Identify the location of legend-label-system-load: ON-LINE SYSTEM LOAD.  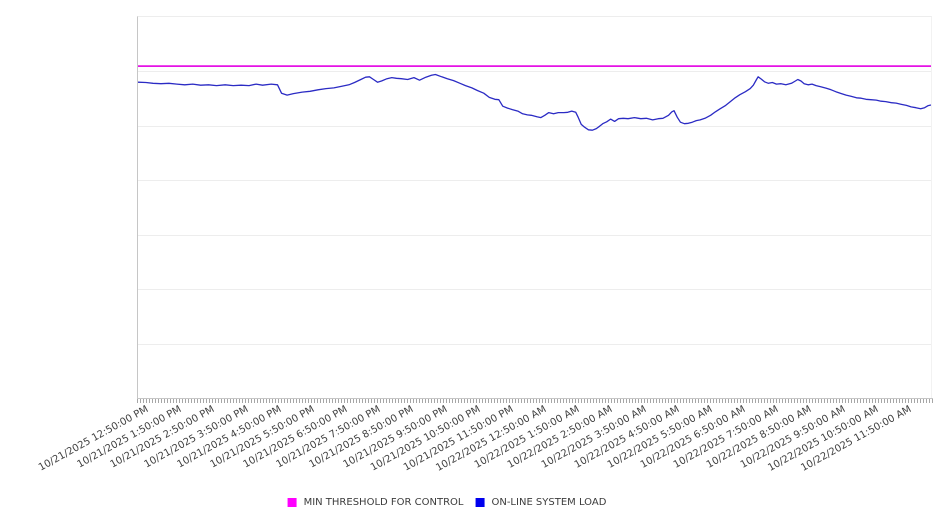
(549, 502).